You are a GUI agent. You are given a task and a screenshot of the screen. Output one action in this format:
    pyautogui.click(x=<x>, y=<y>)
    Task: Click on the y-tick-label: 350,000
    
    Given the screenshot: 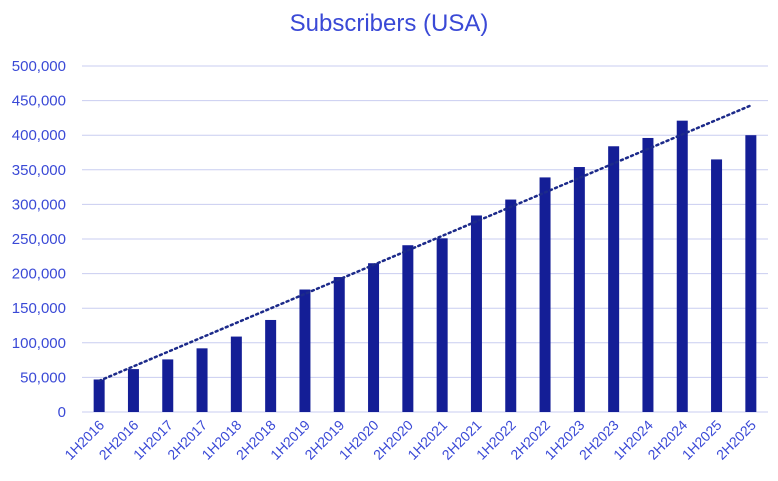 What is the action you would take?
    pyautogui.click(x=39, y=170)
    